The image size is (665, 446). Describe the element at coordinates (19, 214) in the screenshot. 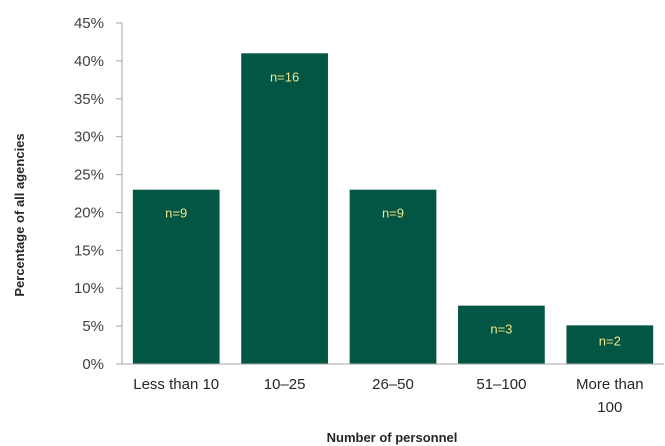

I see `y-axis-title: Percentage of all agencies` at that location.